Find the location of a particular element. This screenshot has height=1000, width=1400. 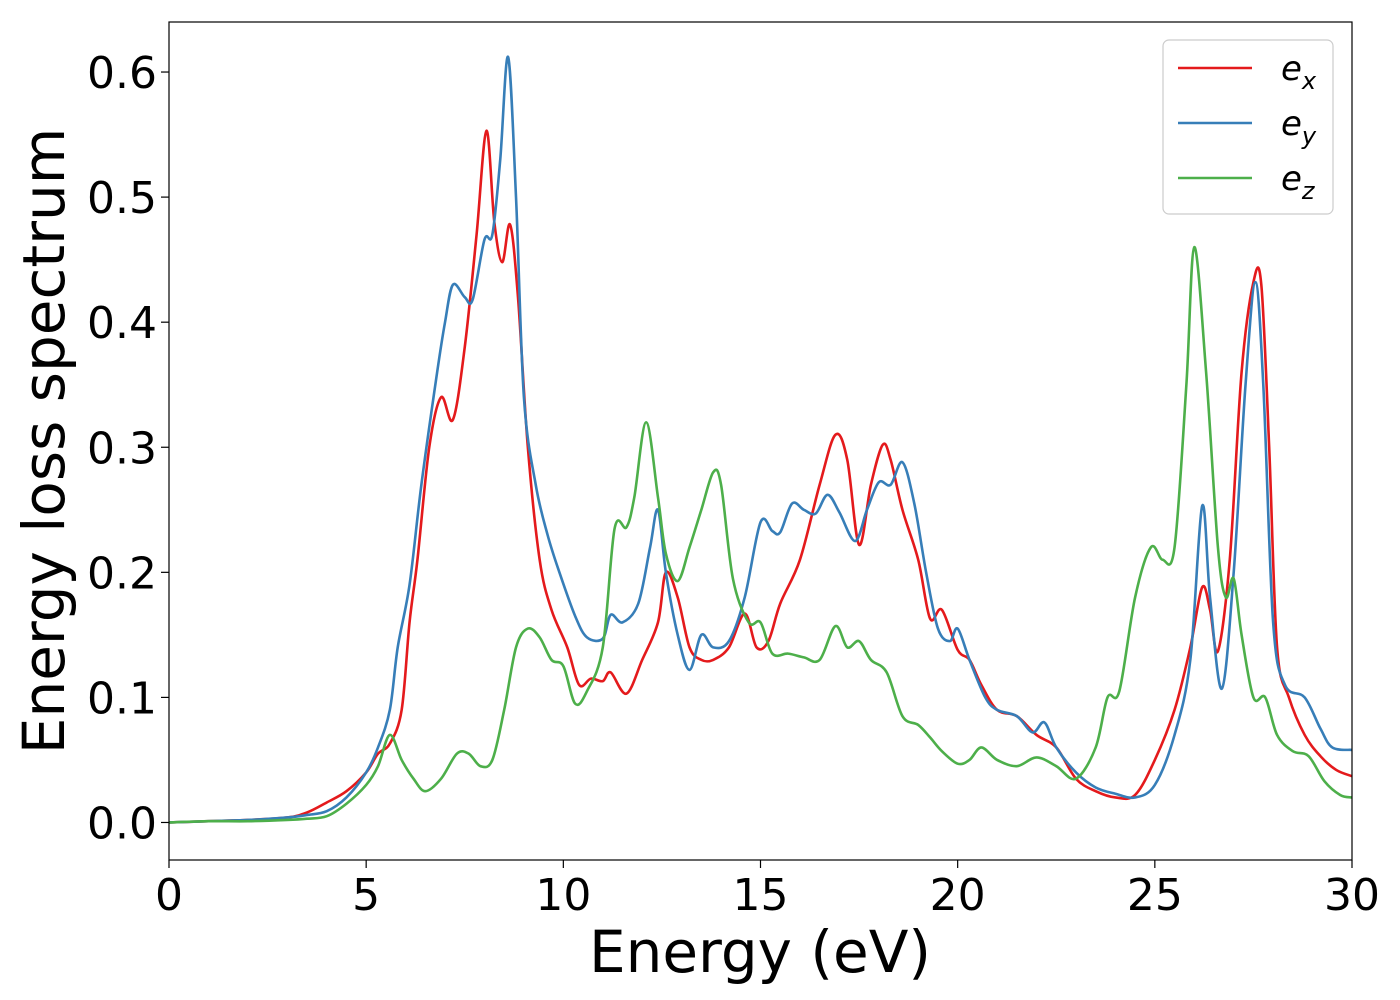

x-tick-label: 25 is located at coordinates (1155, 895).